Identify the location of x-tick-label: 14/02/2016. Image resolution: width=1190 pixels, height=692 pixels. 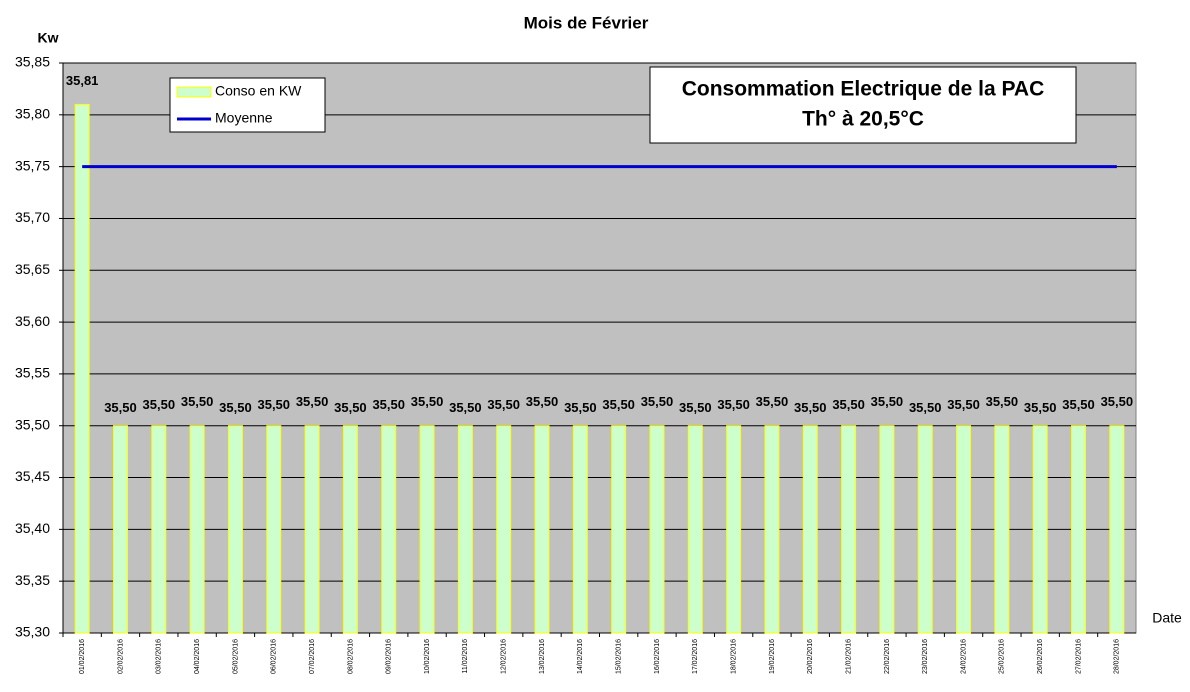
(580, 656).